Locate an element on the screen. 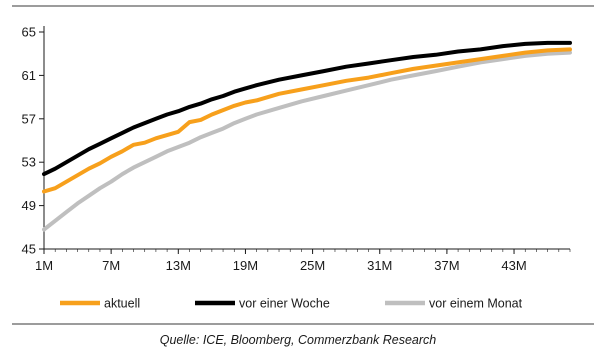  y-tick-label: 53 is located at coordinates (29, 162).